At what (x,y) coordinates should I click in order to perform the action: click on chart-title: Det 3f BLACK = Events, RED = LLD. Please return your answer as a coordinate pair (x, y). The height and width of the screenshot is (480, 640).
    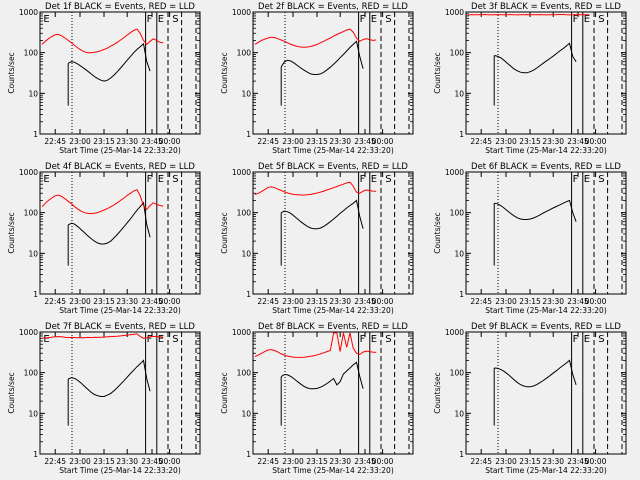
    Looking at the image, I should click on (546, 7).